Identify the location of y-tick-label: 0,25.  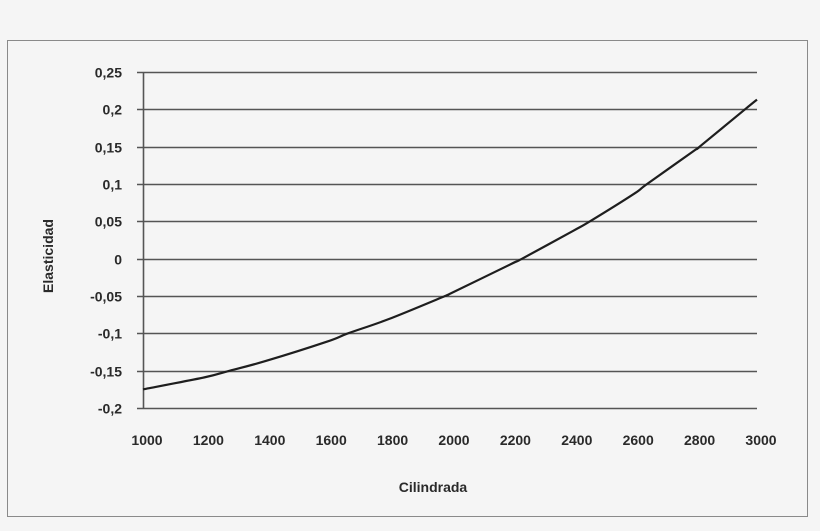
(108, 73).